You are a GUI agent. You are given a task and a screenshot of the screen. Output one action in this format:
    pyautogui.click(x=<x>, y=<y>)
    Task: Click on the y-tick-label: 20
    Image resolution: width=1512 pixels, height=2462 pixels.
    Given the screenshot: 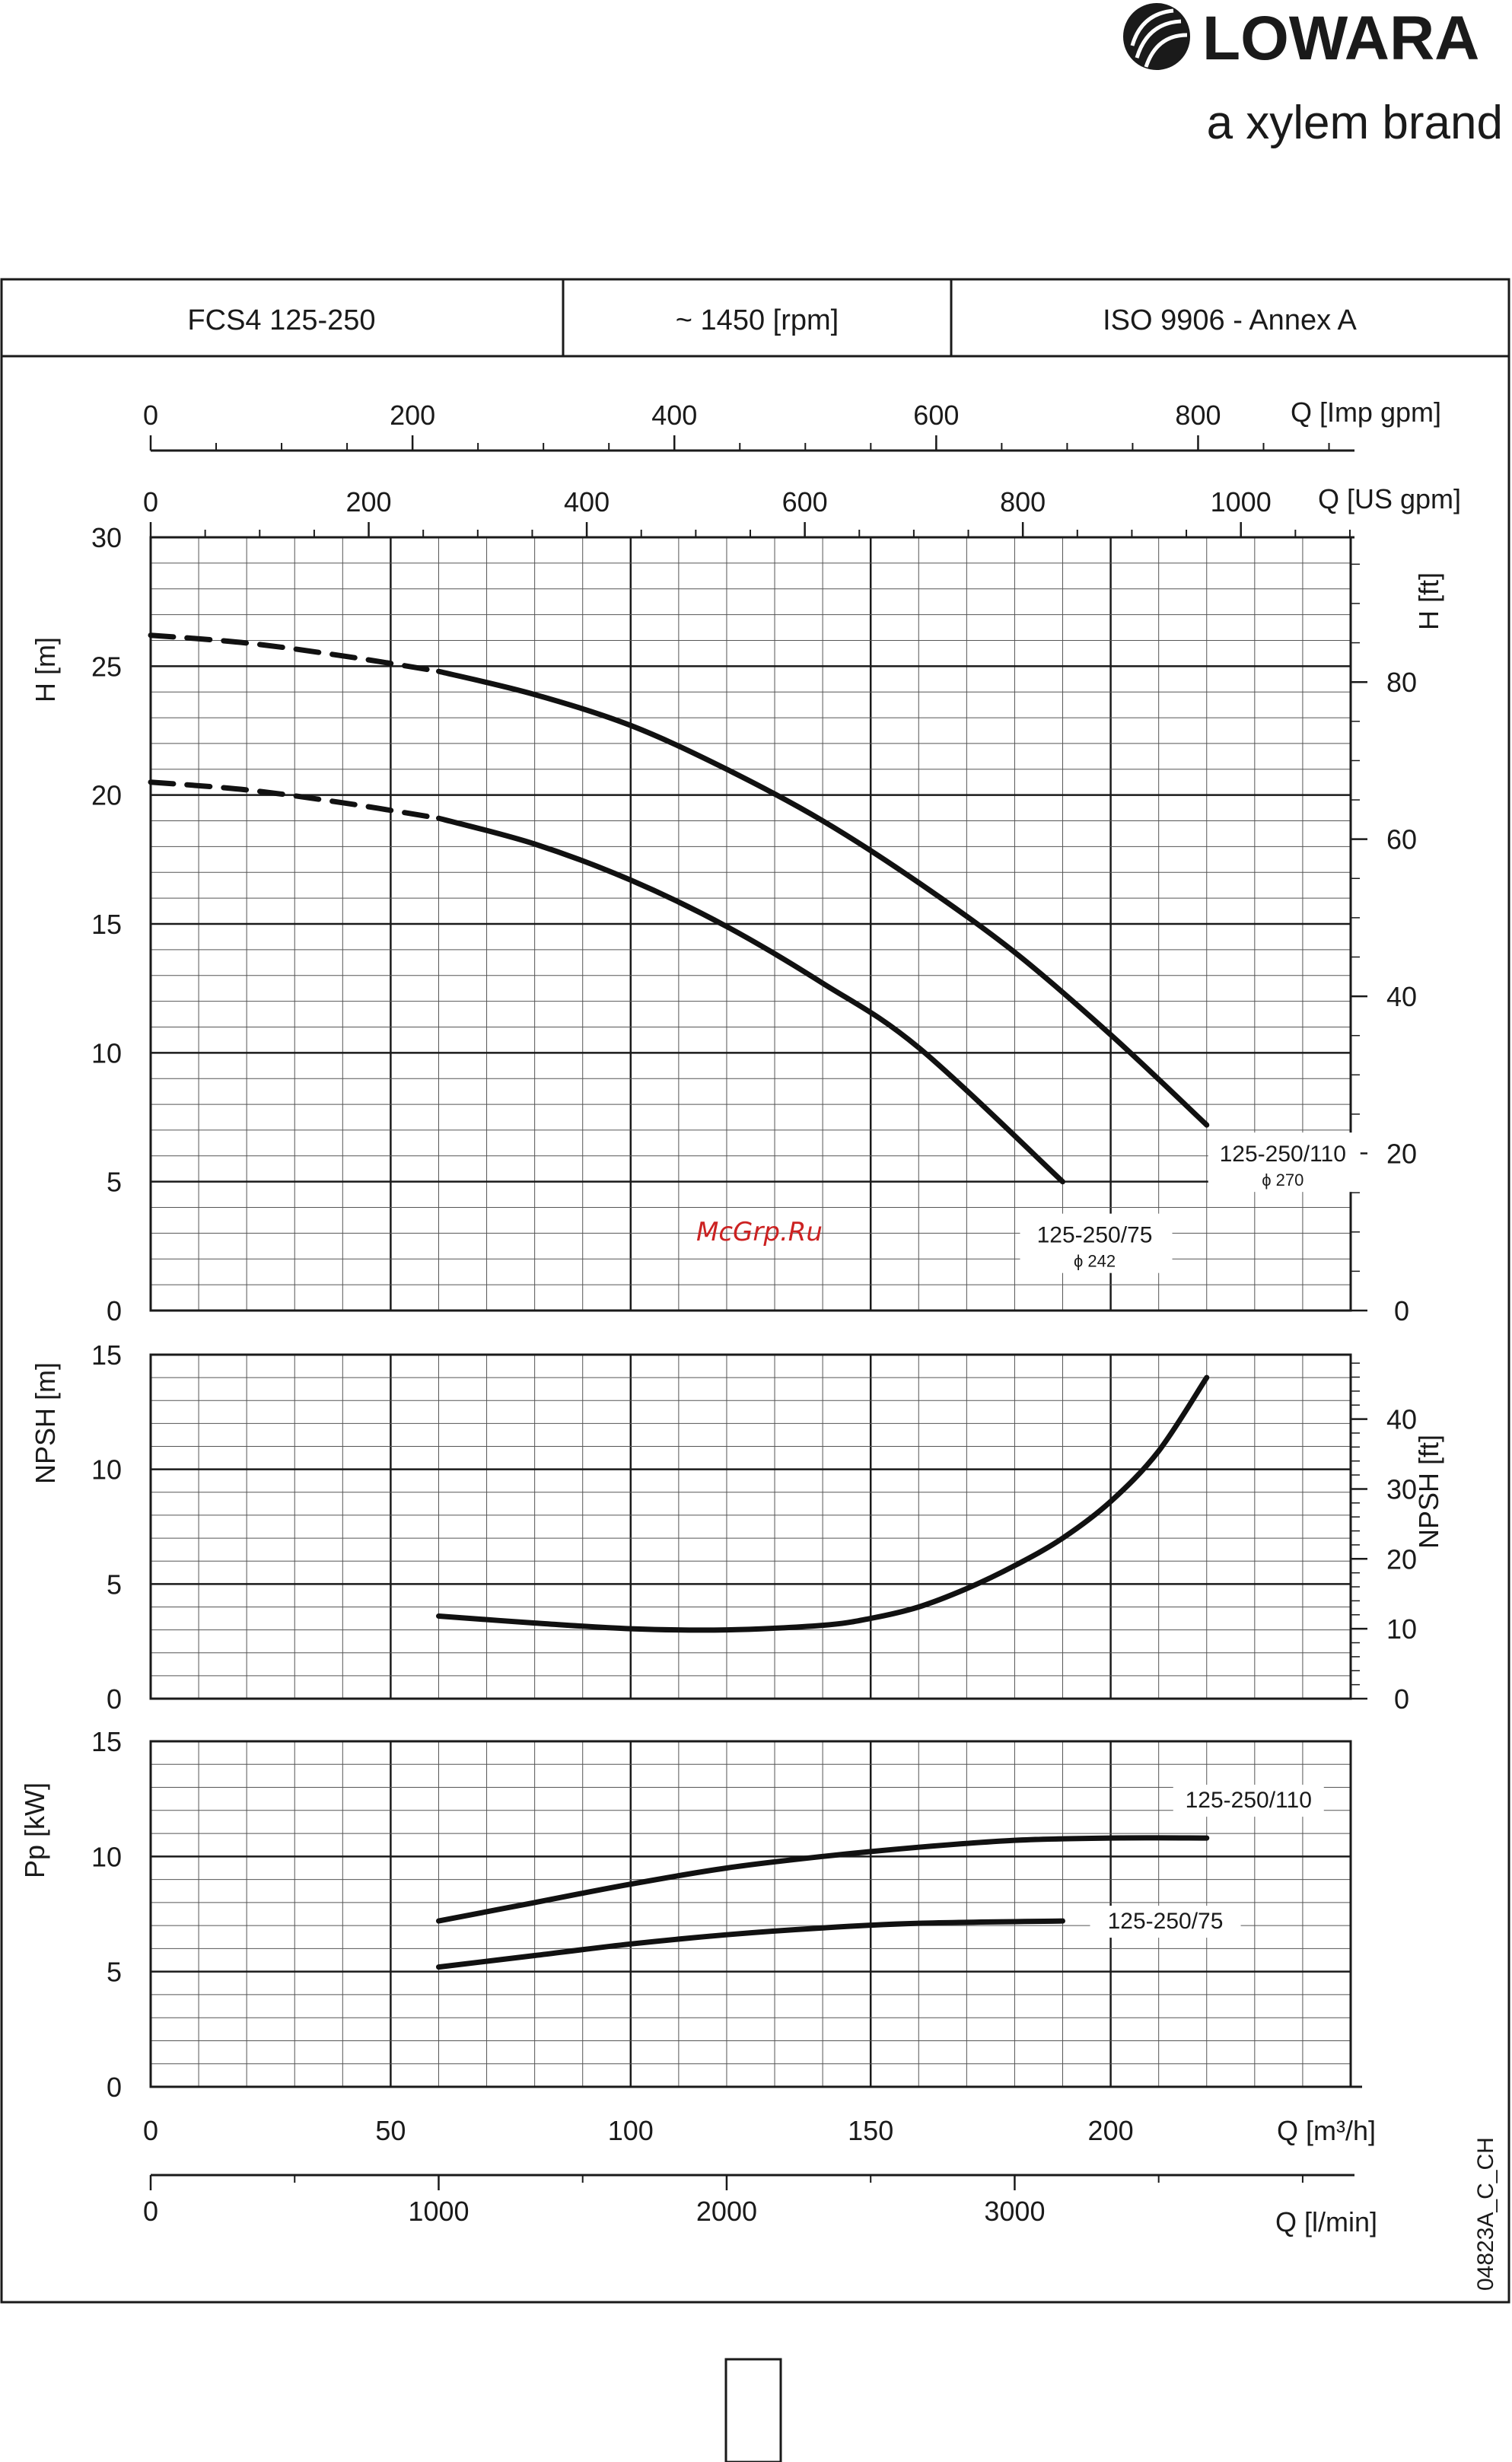 What is the action you would take?
    pyautogui.click(x=106, y=795)
    